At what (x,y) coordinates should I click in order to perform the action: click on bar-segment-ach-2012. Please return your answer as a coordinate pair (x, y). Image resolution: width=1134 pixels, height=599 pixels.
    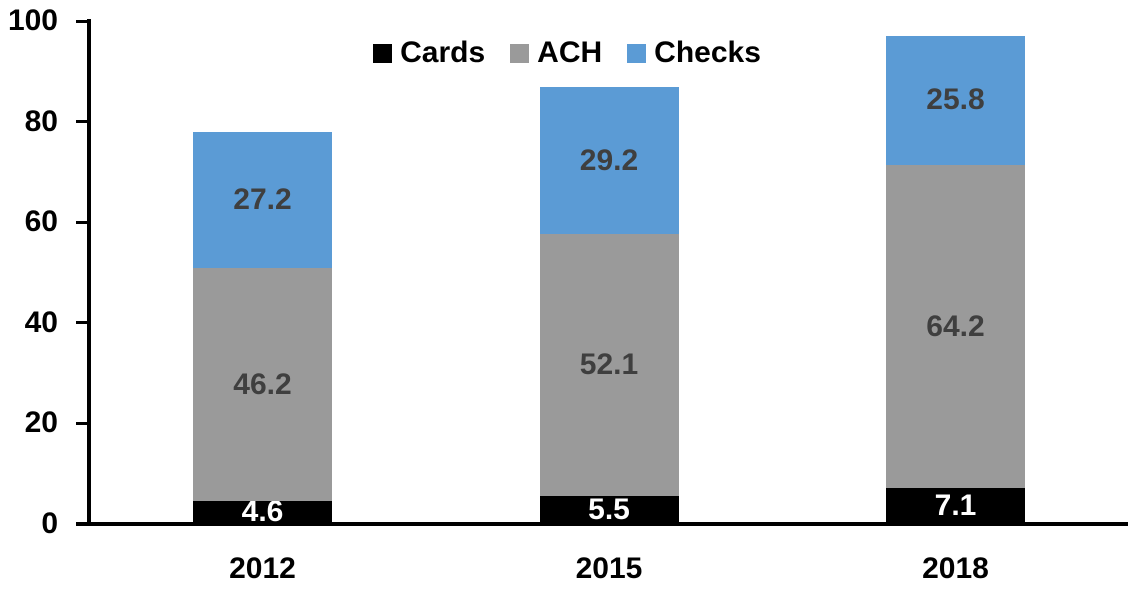
    Looking at the image, I should click on (262, 384).